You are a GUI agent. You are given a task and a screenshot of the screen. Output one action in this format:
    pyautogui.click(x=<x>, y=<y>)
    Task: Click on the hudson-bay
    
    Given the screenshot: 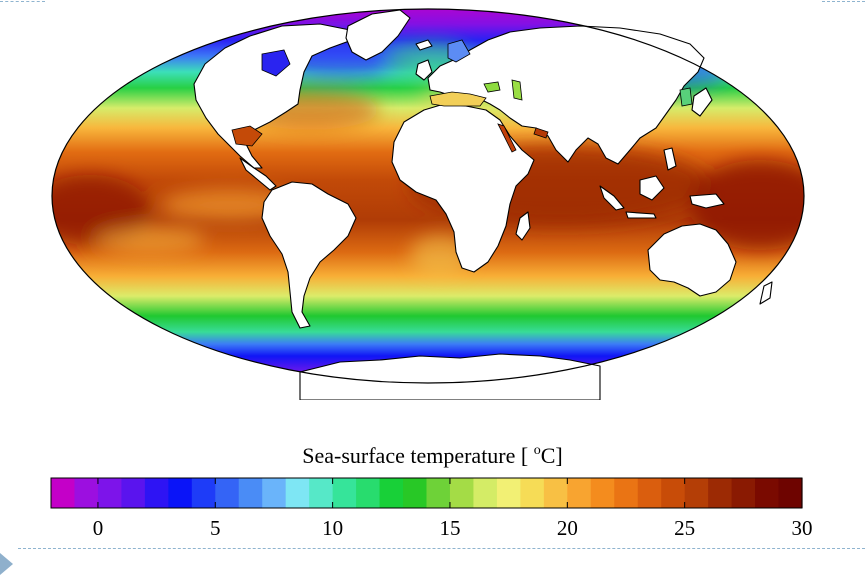 What is the action you would take?
    pyautogui.click(x=276, y=63)
    